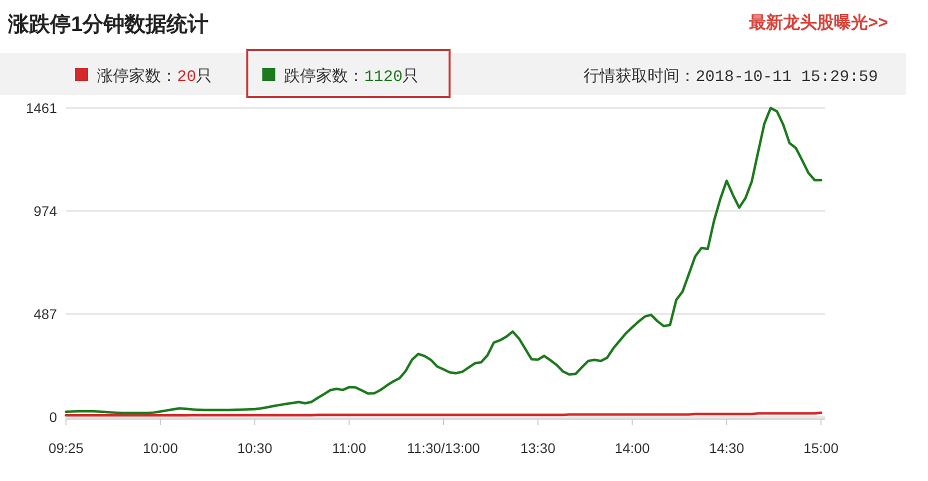 The image size is (928, 481). I want to click on legend-label: 跌停家数：1120只, so click(351, 76).